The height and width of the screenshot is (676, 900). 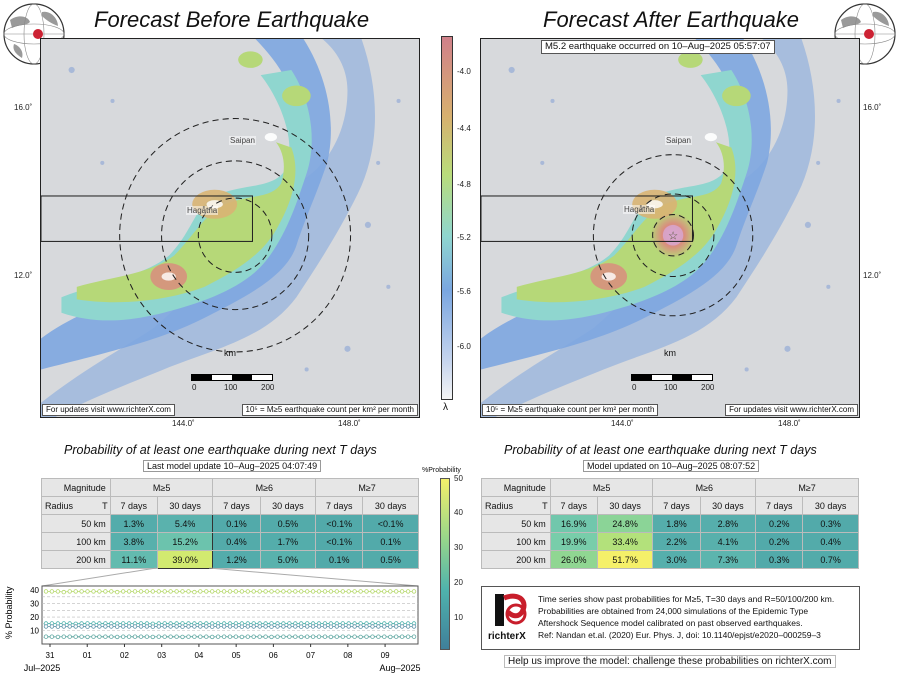 I want to click on probability-cell: 2.2%, so click(x=676, y=541).